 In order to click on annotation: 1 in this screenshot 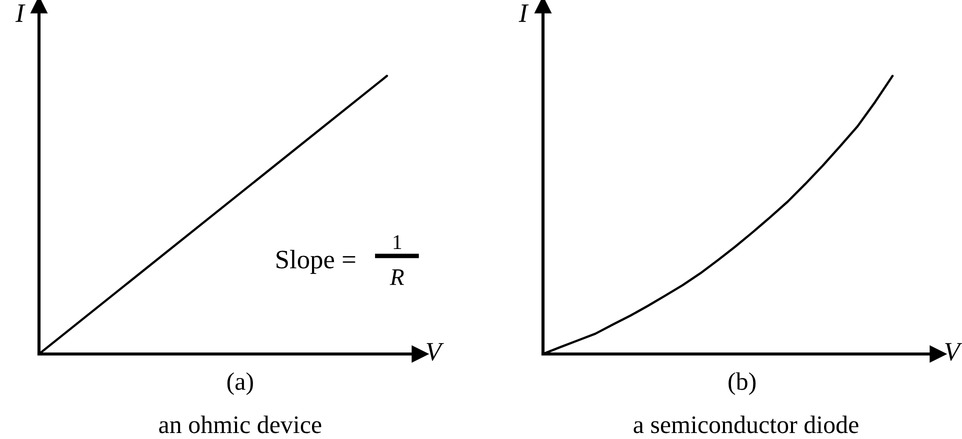, I will do `click(398, 242)`.